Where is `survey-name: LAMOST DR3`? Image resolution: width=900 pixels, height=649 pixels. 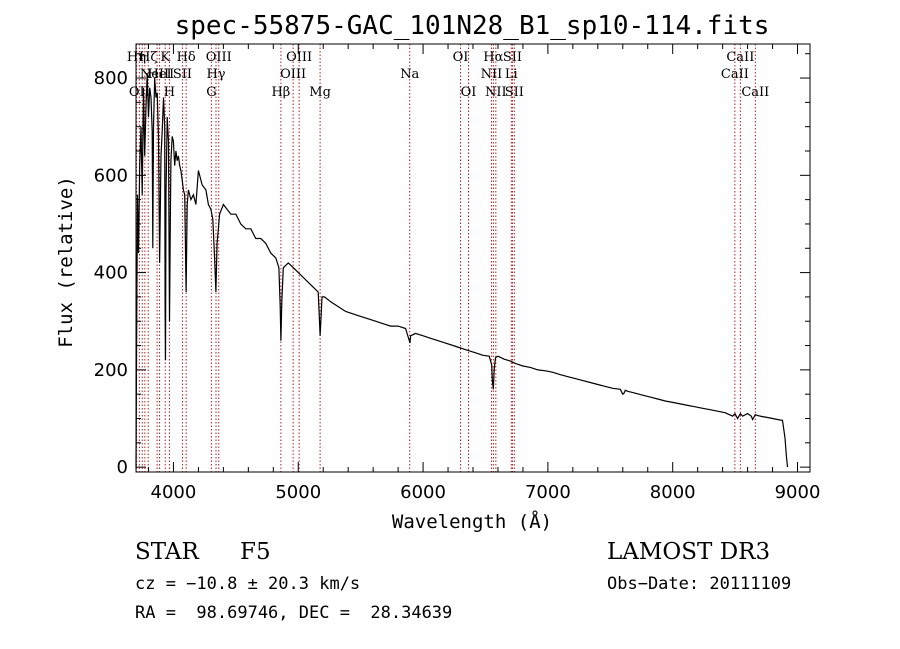 survey-name: LAMOST DR3 is located at coordinates (689, 552).